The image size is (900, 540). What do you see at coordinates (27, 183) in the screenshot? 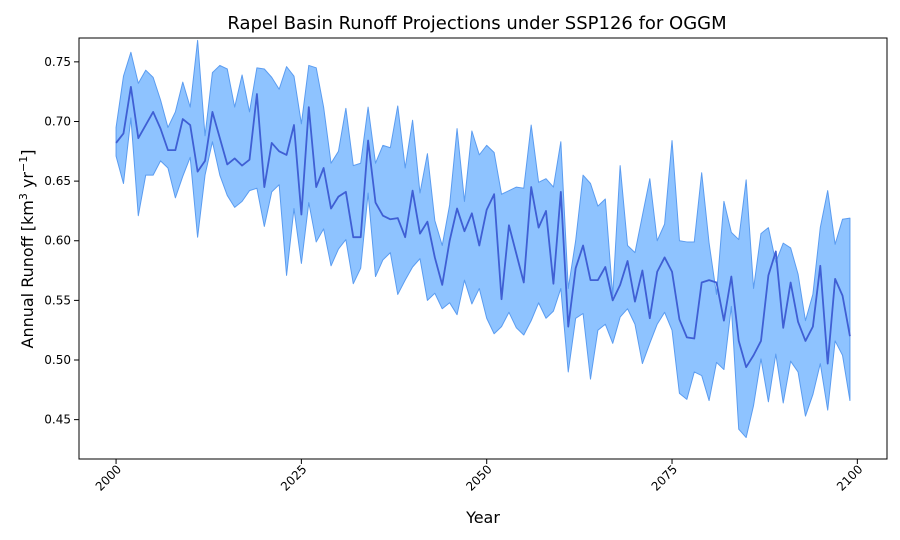
I see `y-axis-label-middle: yr` at bounding box center [27, 183].